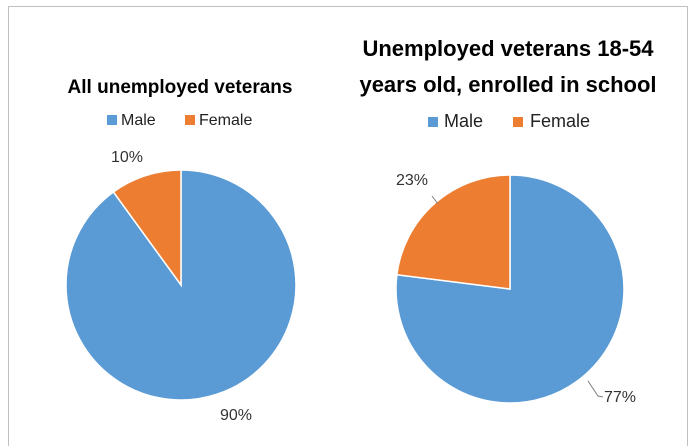 Image resolution: width=694 pixels, height=446 pixels. Describe the element at coordinates (412, 180) in the screenshot. I see `chart-2-data-label-female: 23%` at that location.